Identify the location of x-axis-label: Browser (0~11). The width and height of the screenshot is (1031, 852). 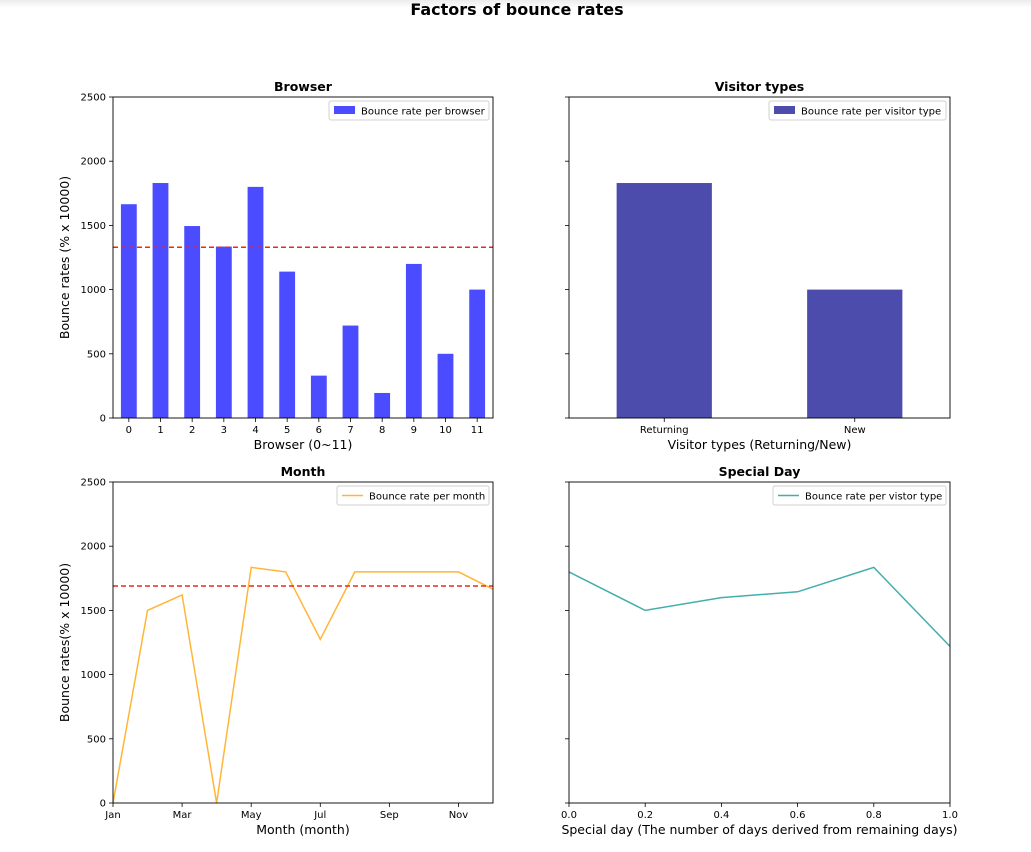
(303, 444).